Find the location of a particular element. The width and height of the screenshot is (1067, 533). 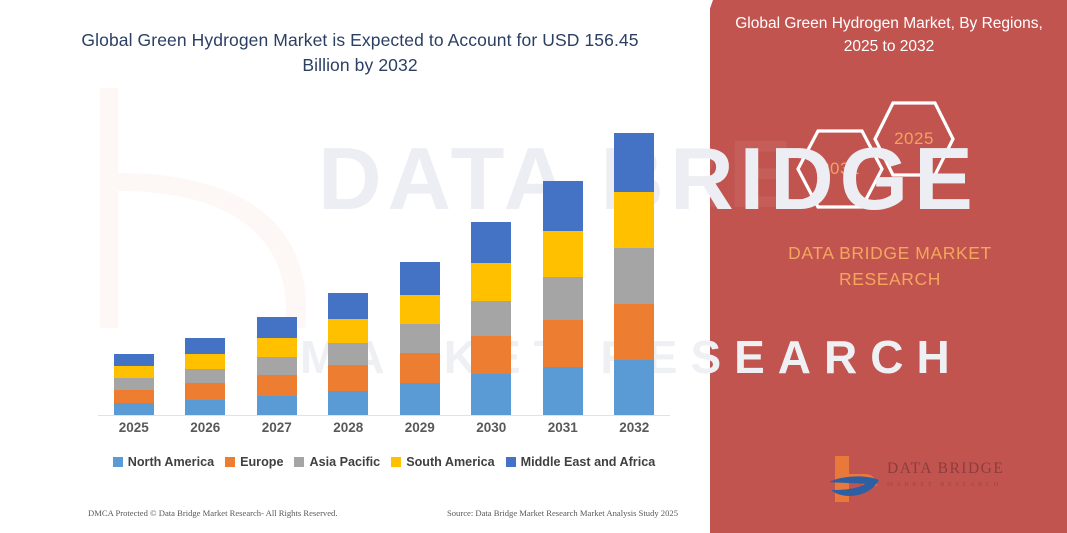

legend-item: South America is located at coordinates (443, 462).